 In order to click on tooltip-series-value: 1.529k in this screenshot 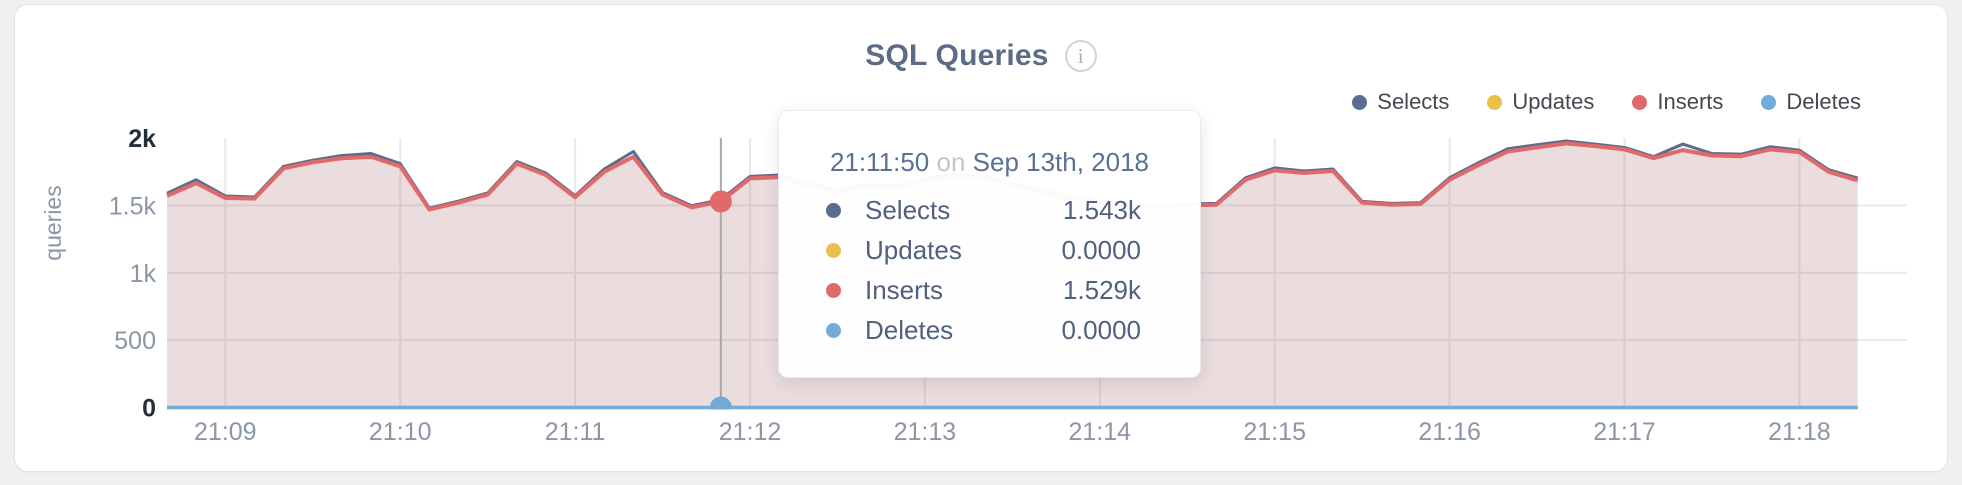, I will do `click(1101, 289)`.